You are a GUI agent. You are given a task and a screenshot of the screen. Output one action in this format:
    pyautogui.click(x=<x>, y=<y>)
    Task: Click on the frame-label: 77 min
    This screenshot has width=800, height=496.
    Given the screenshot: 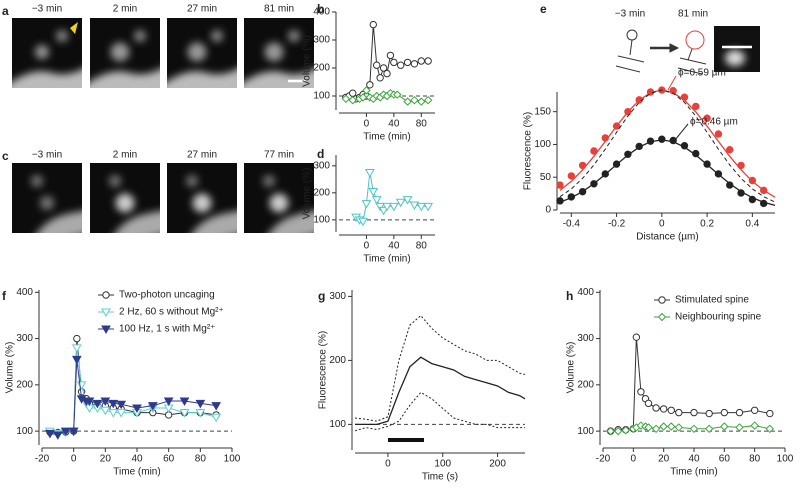 What is the action you would take?
    pyautogui.click(x=279, y=155)
    